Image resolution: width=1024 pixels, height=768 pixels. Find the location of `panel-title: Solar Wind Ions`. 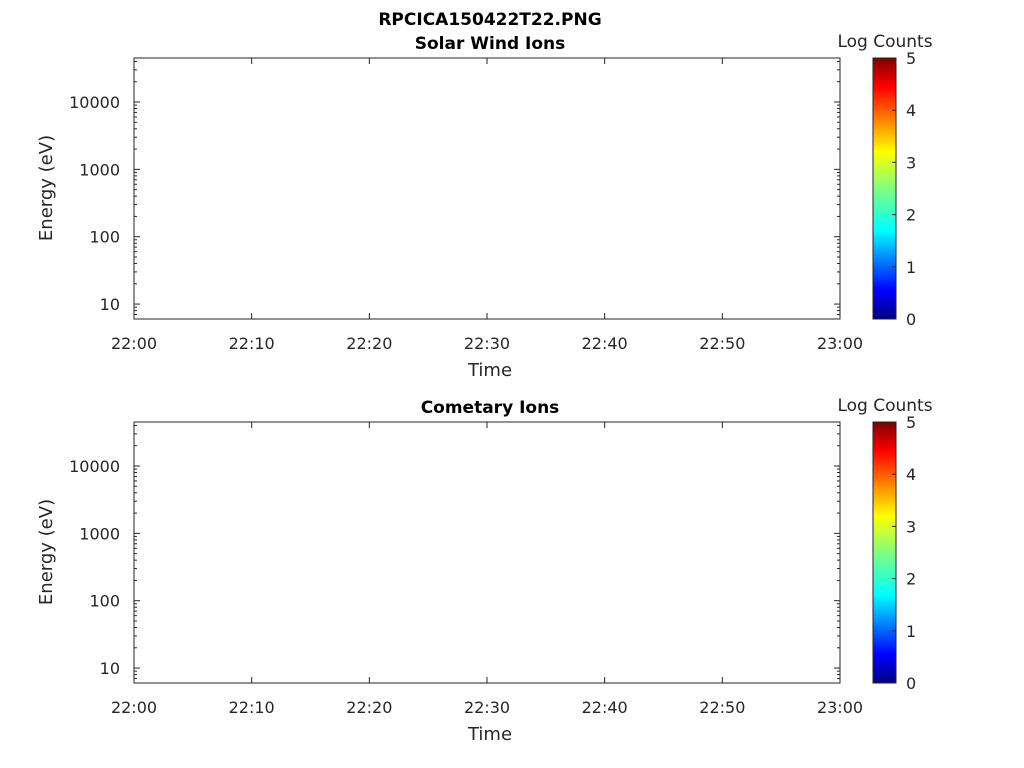

panel-title: Solar Wind Ions is located at coordinates (490, 44).